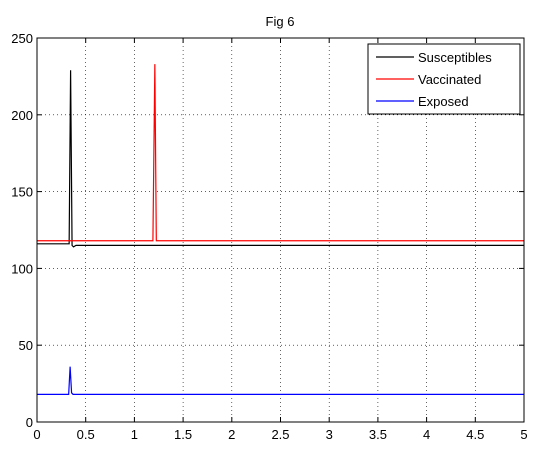 The width and height of the screenshot is (546, 461). I want to click on x-tick-label: 1, so click(134, 434).